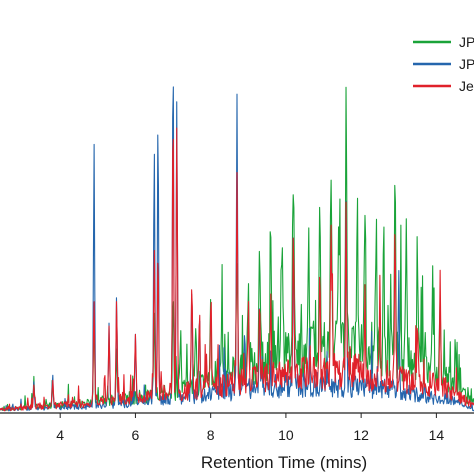 This screenshot has height=474, width=474. What do you see at coordinates (466, 64) in the screenshot?
I see `legend-label-2: JP` at bounding box center [466, 64].